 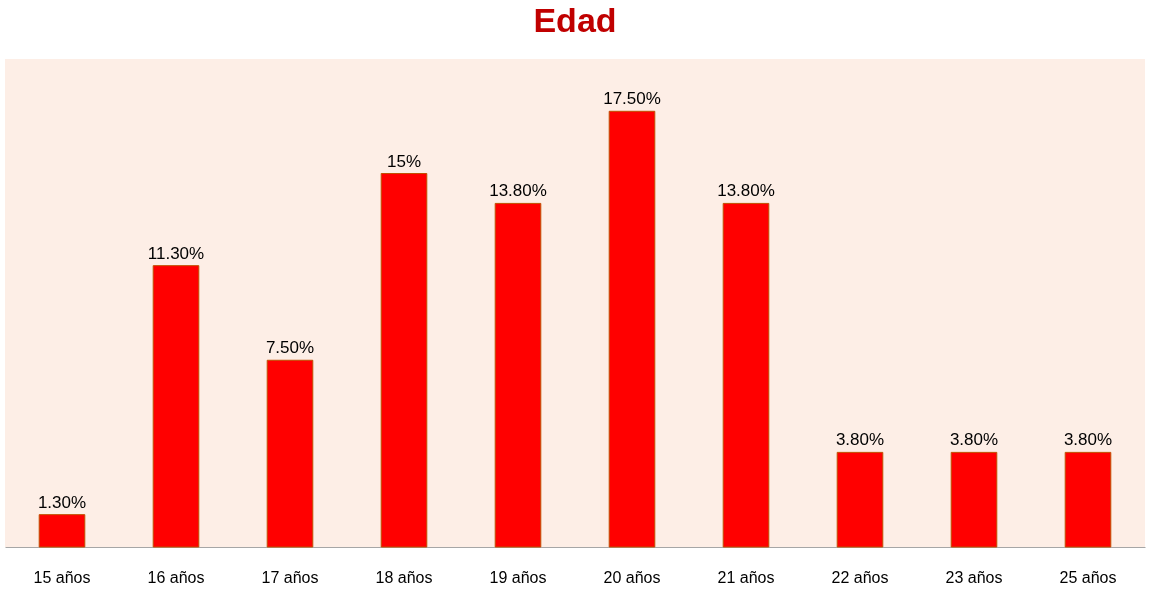 I want to click on x-tick-label: 18 años, so click(x=404, y=577).